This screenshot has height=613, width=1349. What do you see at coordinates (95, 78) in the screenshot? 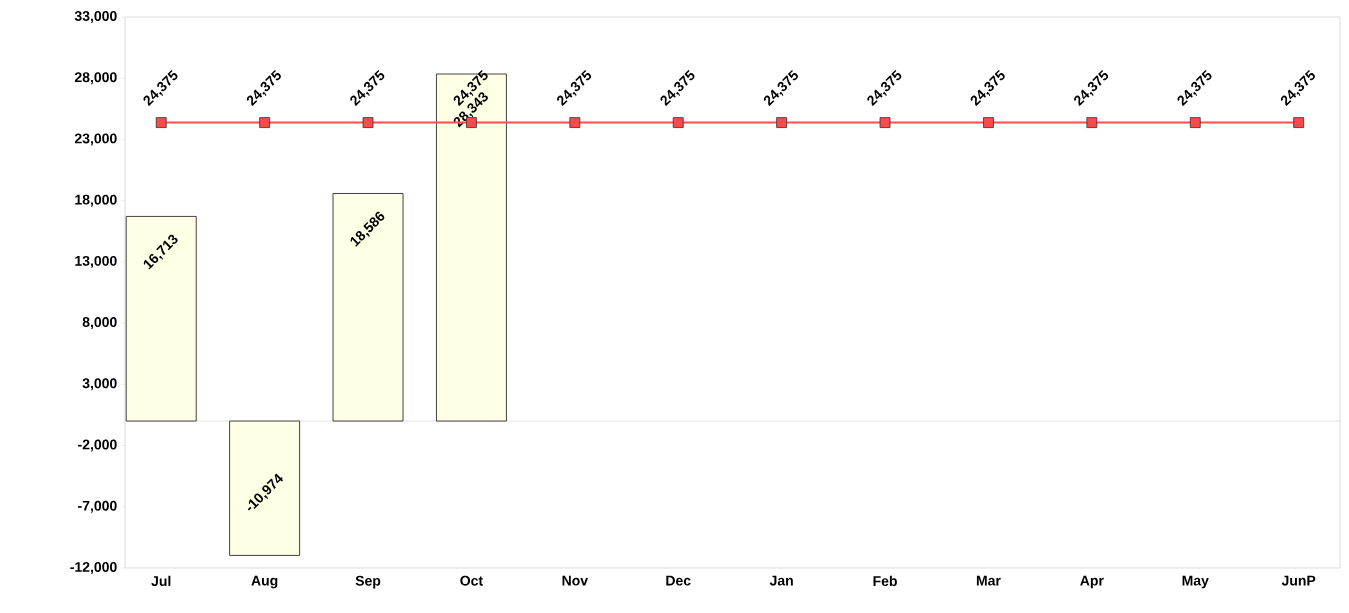
I see `y-tick-label: 28,000` at bounding box center [95, 78].